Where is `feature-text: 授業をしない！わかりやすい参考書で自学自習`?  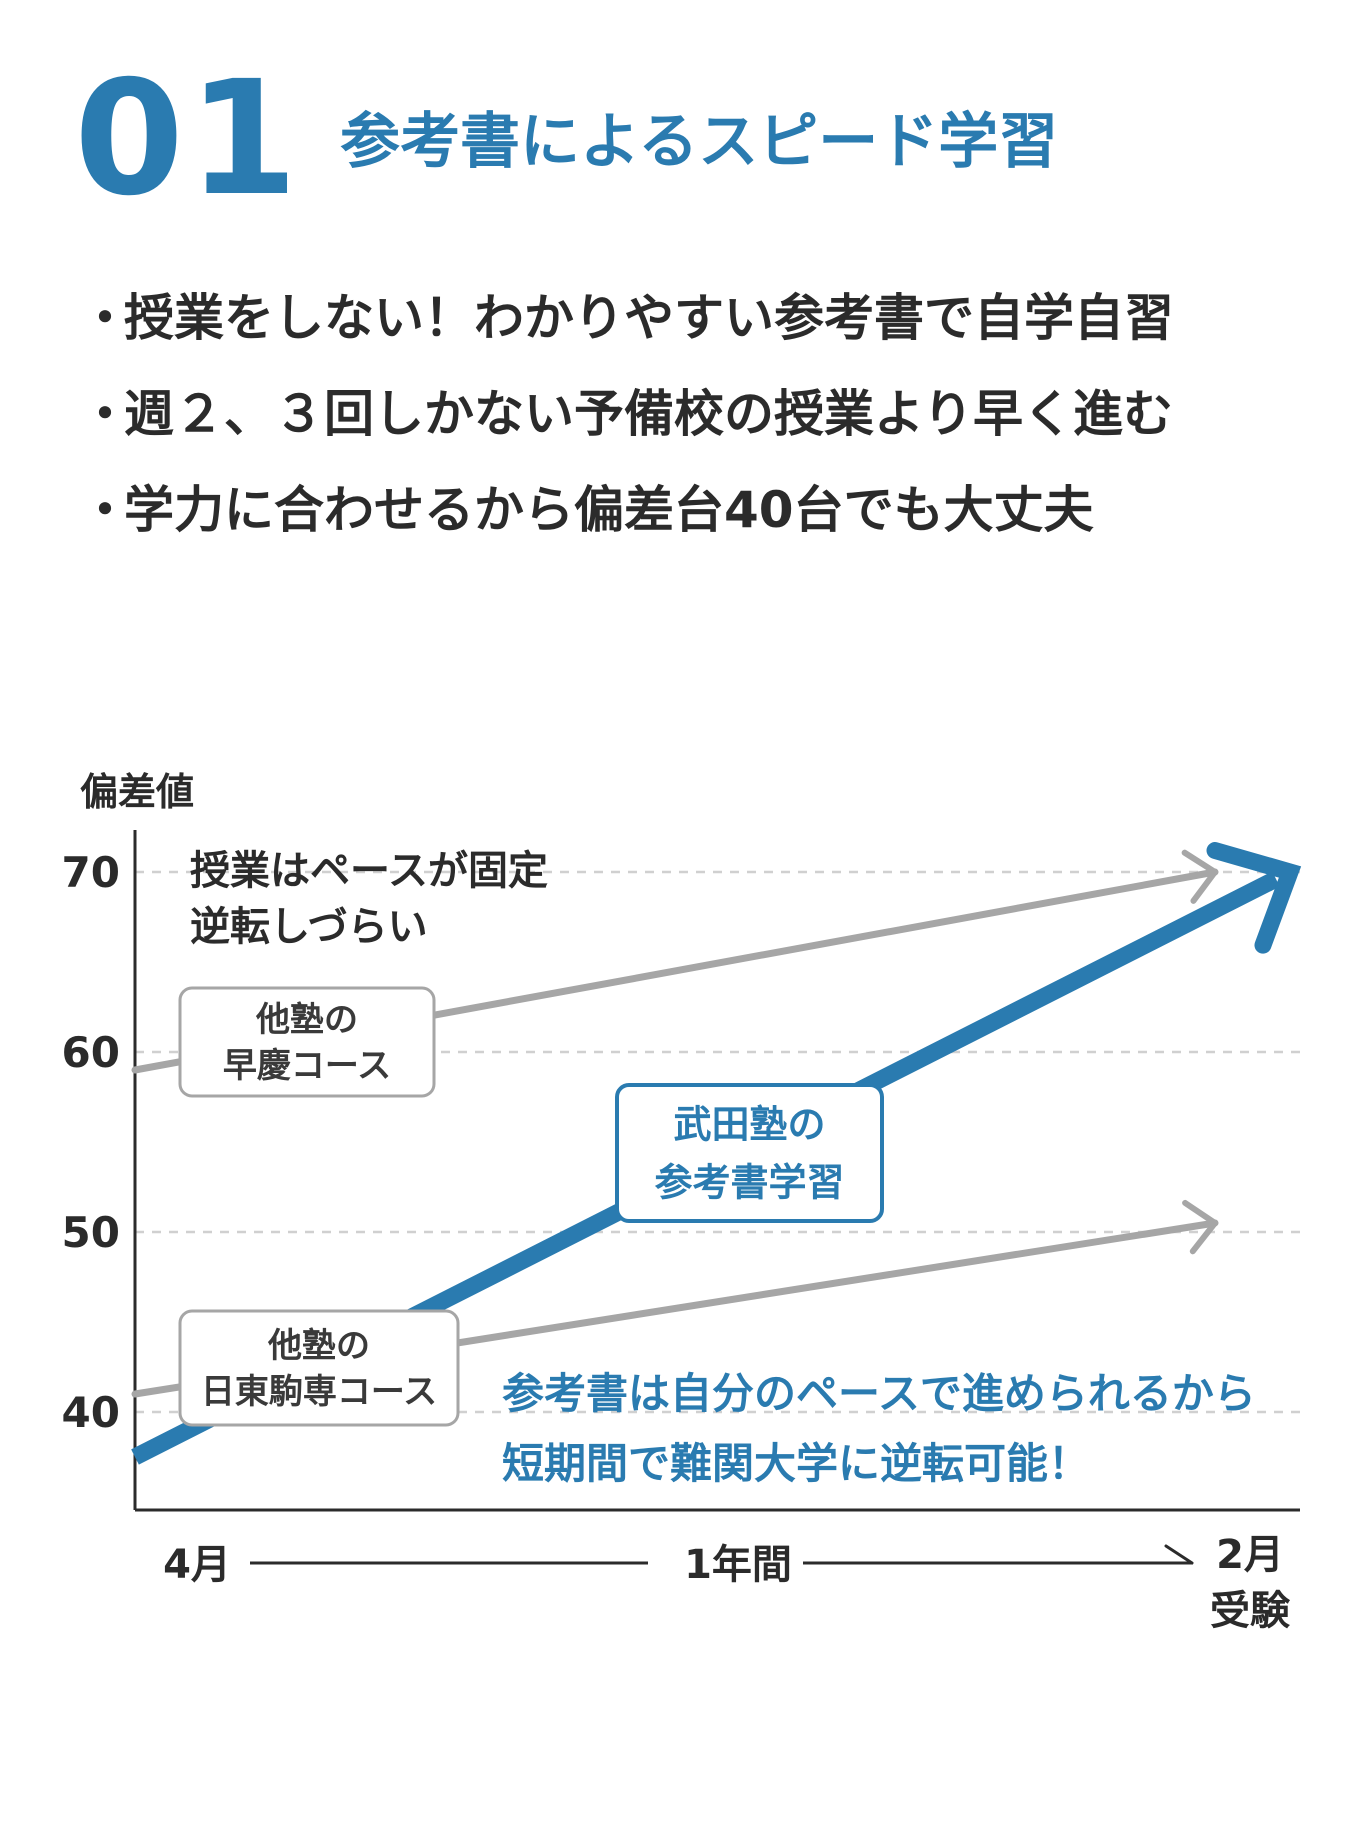 feature-text: 授業をしない！わかりやすい参考書で自学自習 is located at coordinates (649, 318).